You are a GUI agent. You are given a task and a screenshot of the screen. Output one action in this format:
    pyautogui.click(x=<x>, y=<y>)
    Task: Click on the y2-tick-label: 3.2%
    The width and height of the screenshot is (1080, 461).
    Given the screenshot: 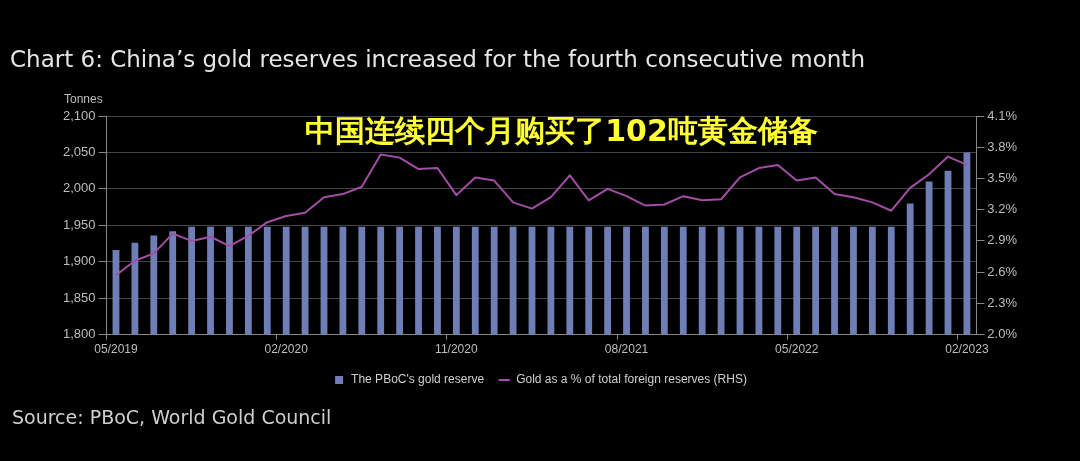 What is the action you would take?
    pyautogui.click(x=1002, y=209)
    